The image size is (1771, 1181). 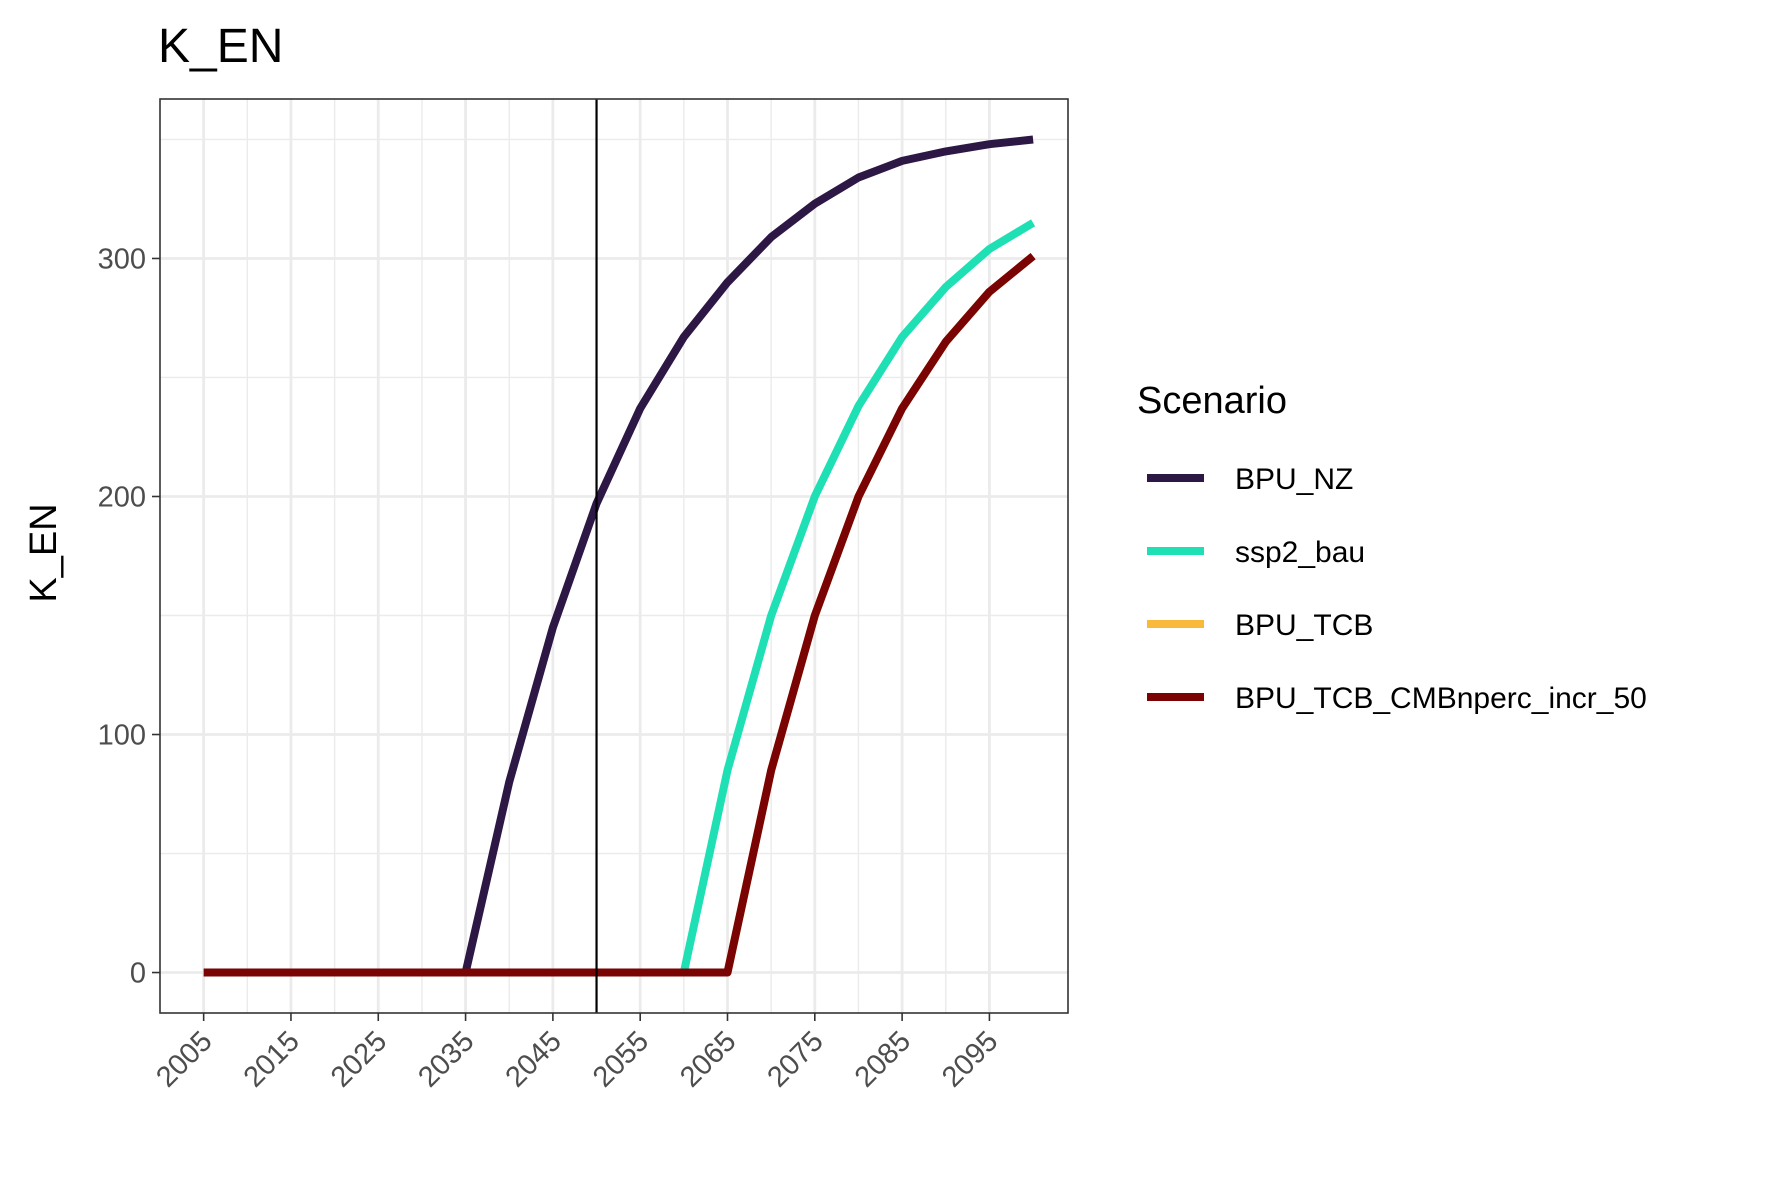 What do you see at coordinates (883, 1059) in the screenshot?
I see `x-tick-label: 2085` at bounding box center [883, 1059].